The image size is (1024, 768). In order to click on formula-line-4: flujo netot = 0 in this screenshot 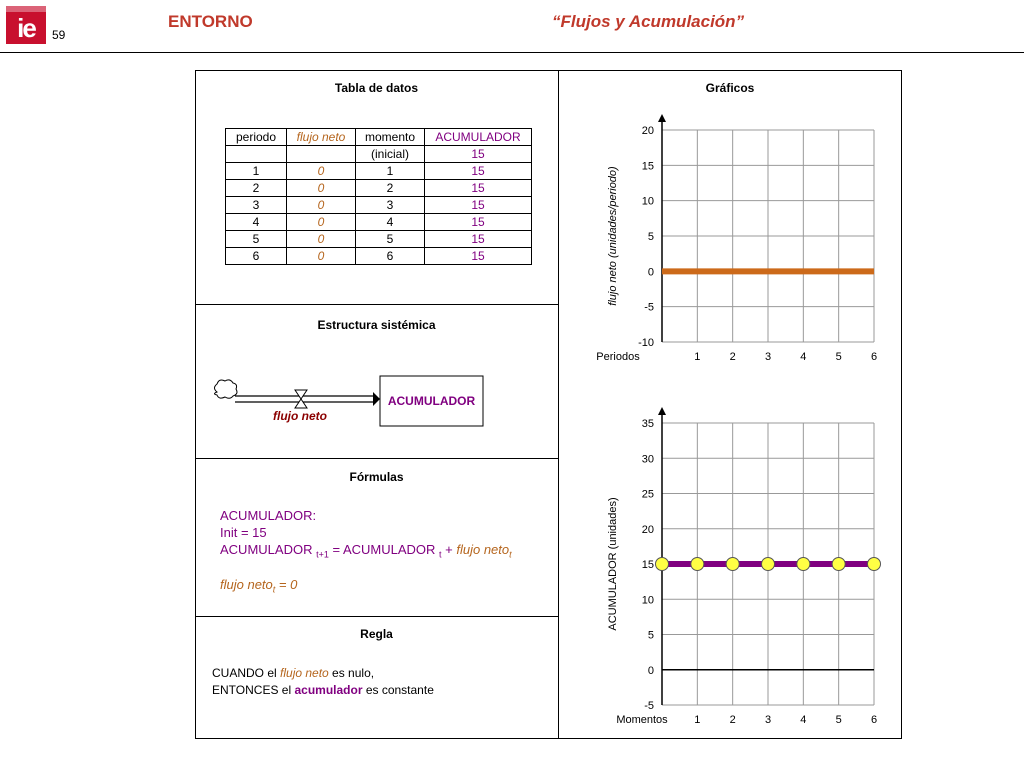, I will do `click(385, 587)`.